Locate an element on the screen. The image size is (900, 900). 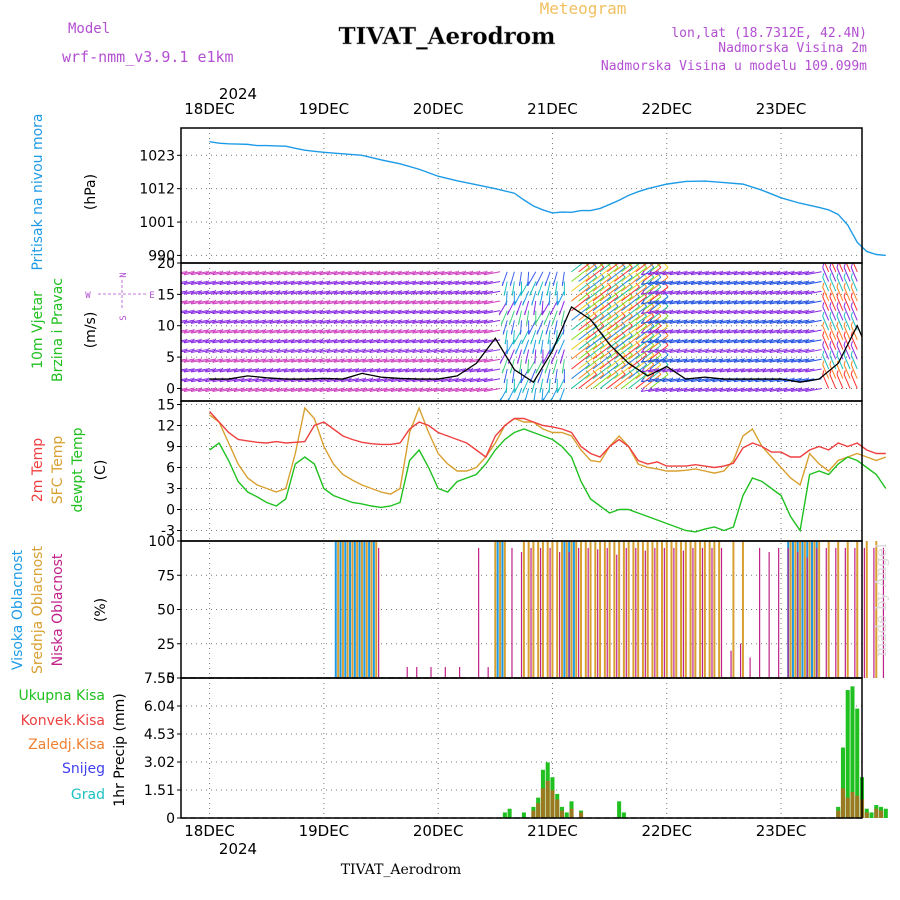
convective-precip-bar is located at coordinates (542, 803).